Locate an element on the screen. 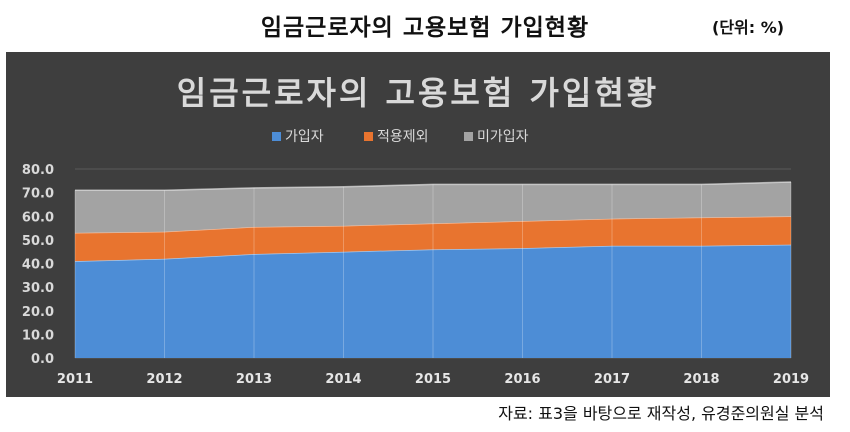 The height and width of the screenshot is (432, 850). y-tick-label: 70.0 is located at coordinates (38, 194).